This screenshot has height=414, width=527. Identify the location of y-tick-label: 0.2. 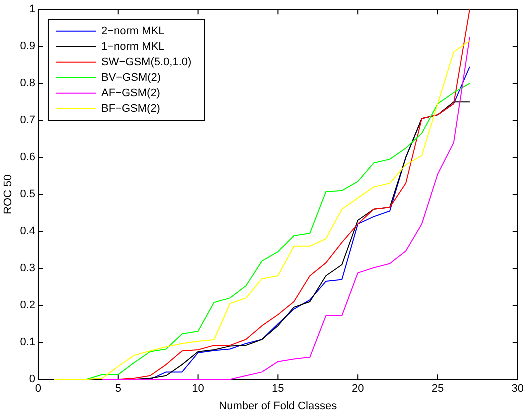
(28, 306).